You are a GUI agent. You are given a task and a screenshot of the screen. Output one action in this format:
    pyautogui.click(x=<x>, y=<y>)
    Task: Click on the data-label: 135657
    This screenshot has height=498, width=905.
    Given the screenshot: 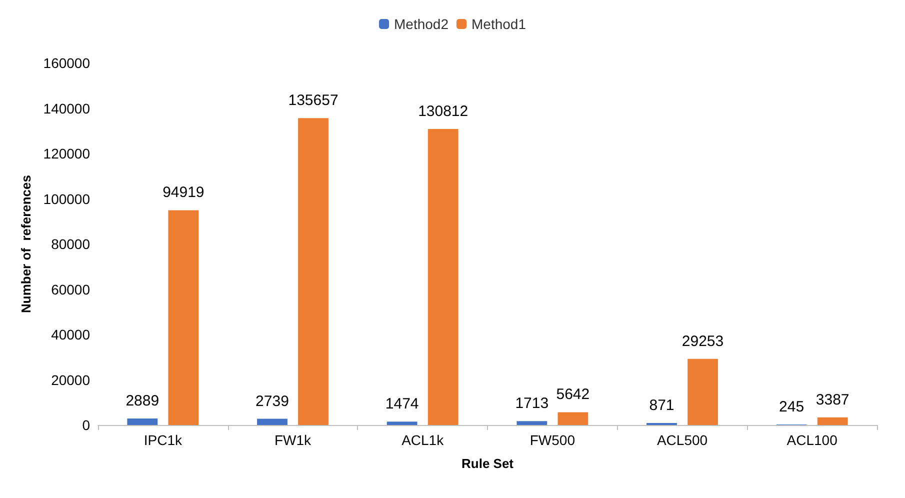 What is the action you would take?
    pyautogui.click(x=313, y=101)
    